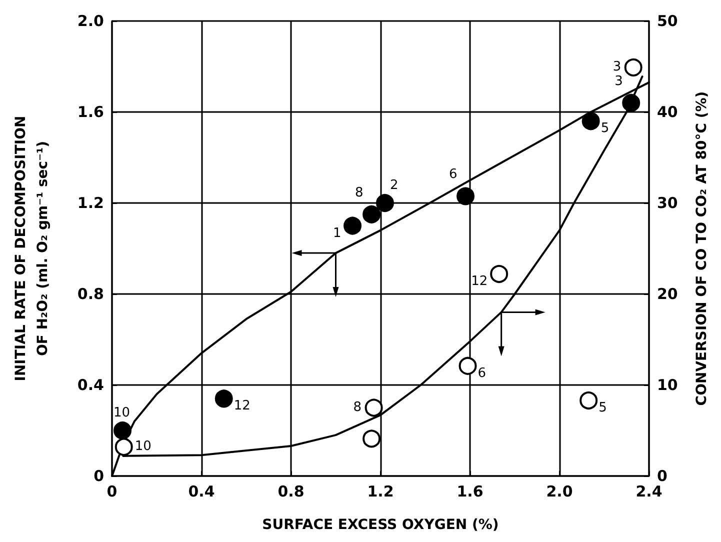 The height and width of the screenshot is (542, 721). Describe the element at coordinates (99, 476) in the screenshot. I see `y-tick-label: 0` at that location.